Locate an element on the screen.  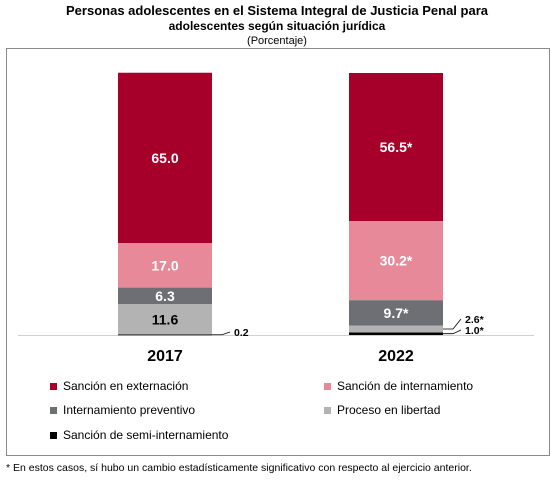
data-label: 6.3 is located at coordinates (165, 296).